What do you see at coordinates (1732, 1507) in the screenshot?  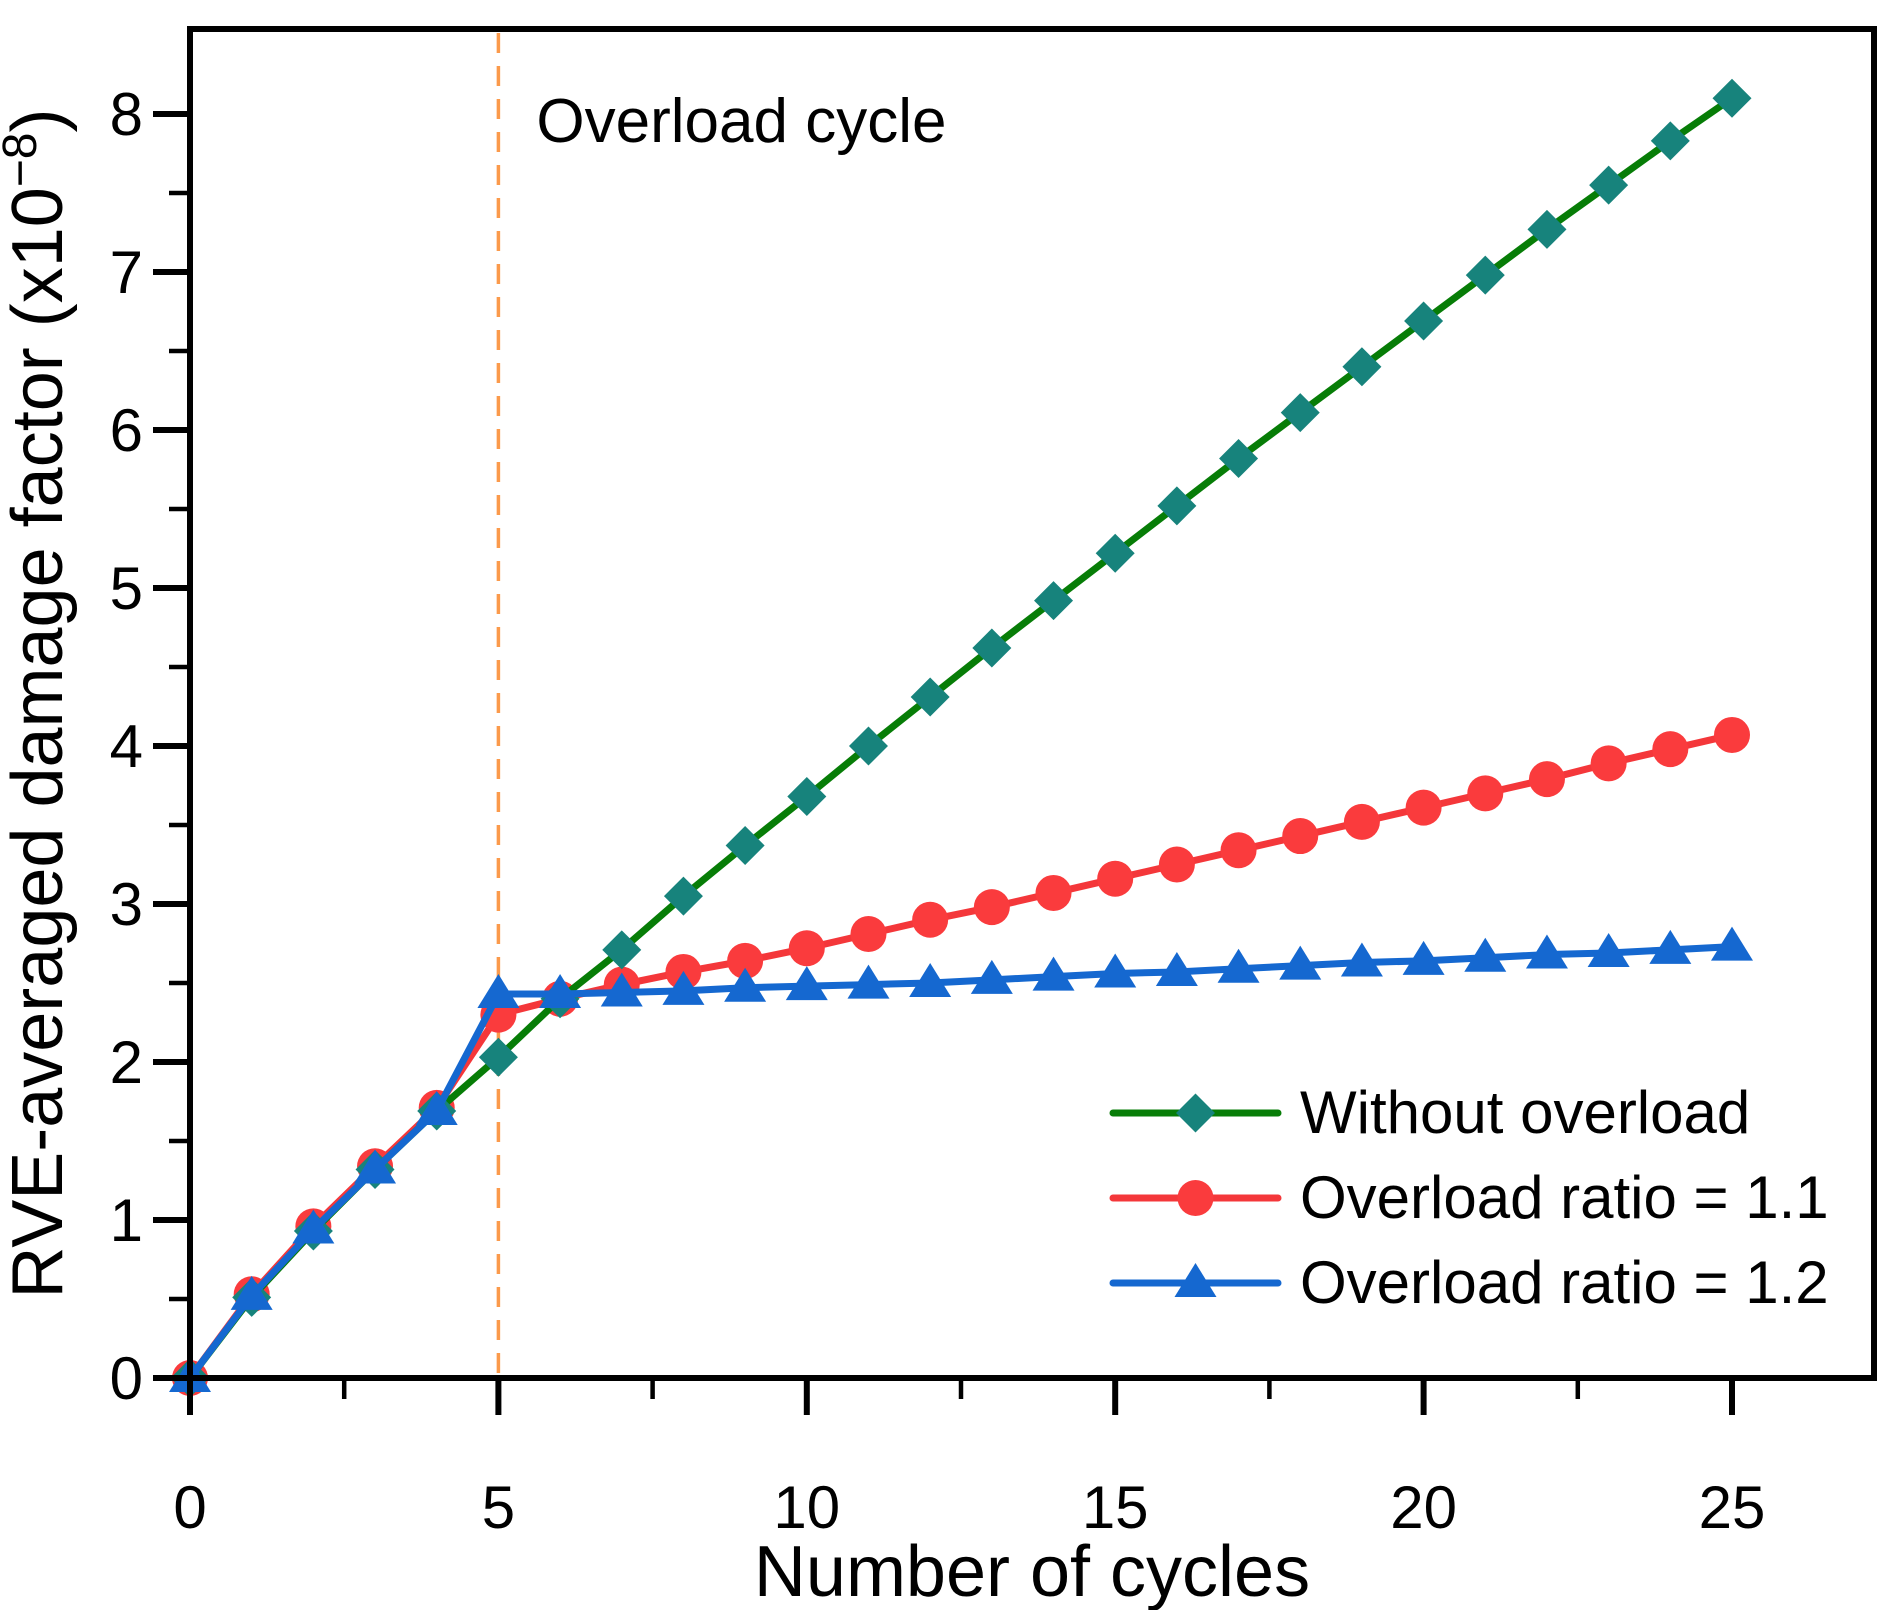 I see `x-tick-label: 25` at bounding box center [1732, 1507].